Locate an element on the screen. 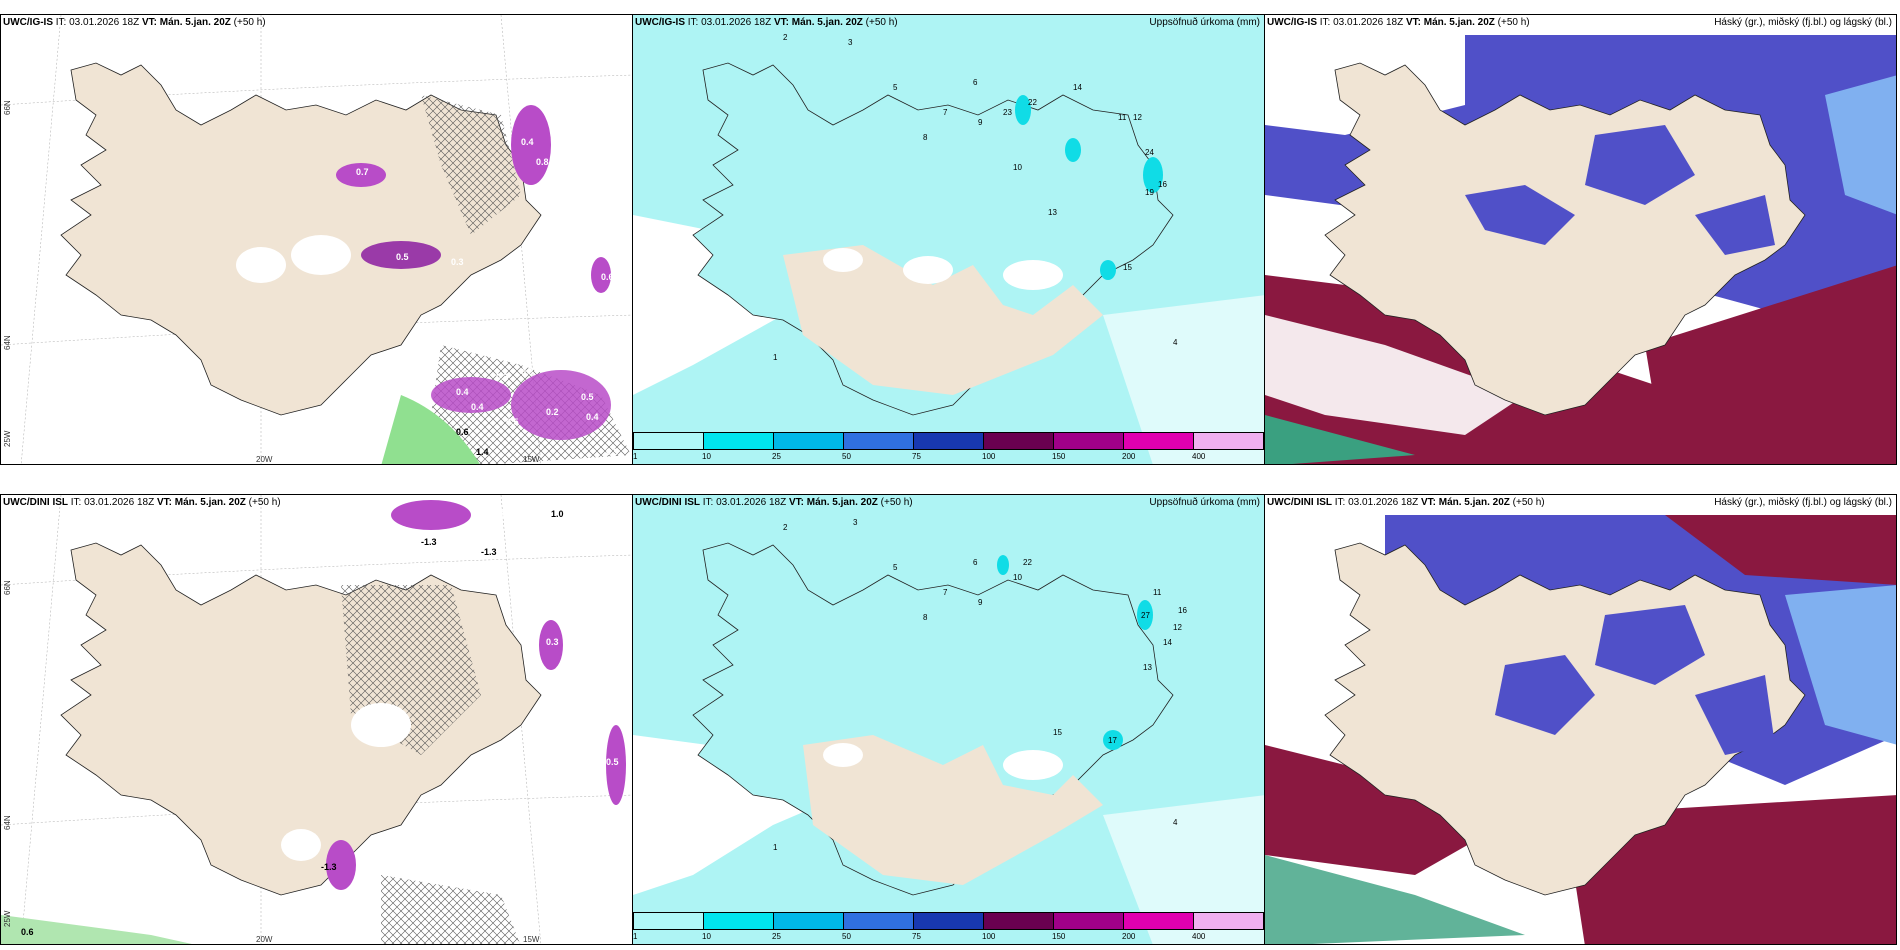 The image size is (1900, 950). precip-value: 17 is located at coordinates (1112, 740).